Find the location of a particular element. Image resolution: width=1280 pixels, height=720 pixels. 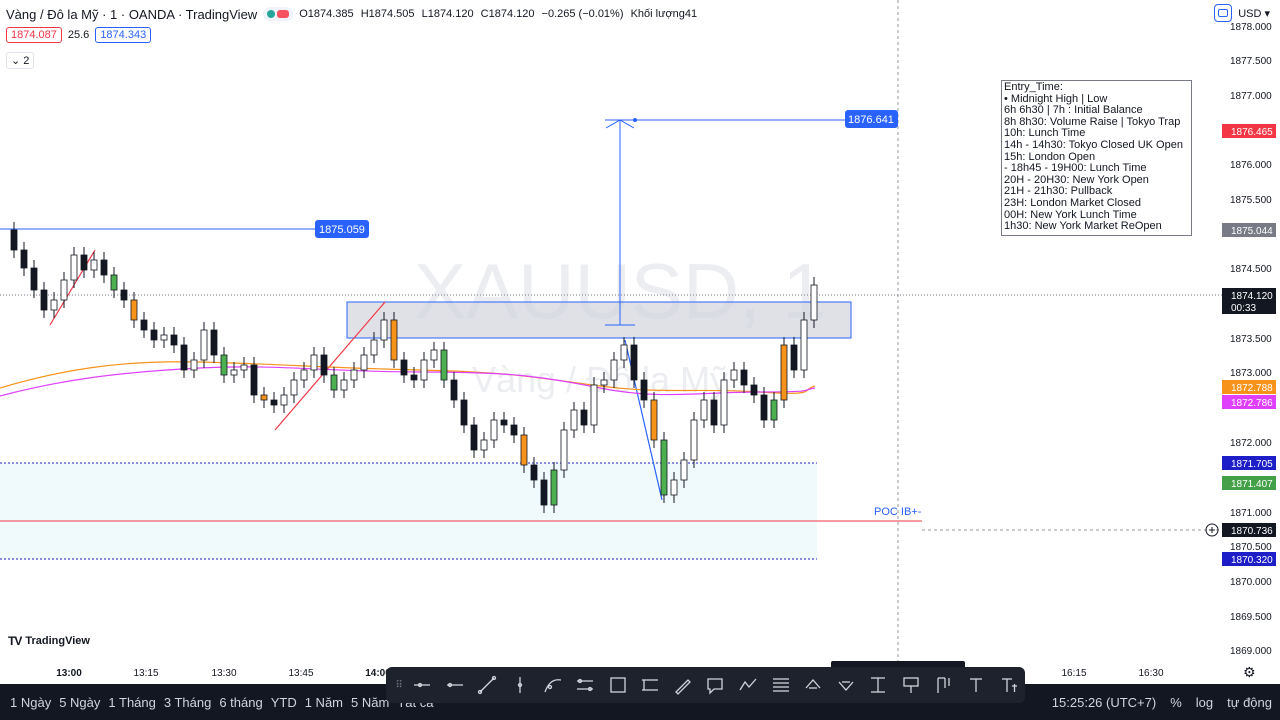

text-price-tool is located at coordinates (1008, 685).